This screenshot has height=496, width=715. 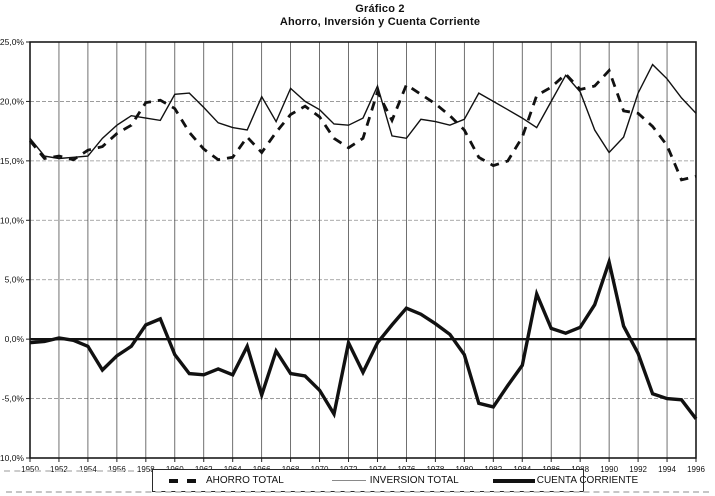 What do you see at coordinates (12, 458) in the screenshot?
I see `y-tick-label: -10,0%` at bounding box center [12, 458].